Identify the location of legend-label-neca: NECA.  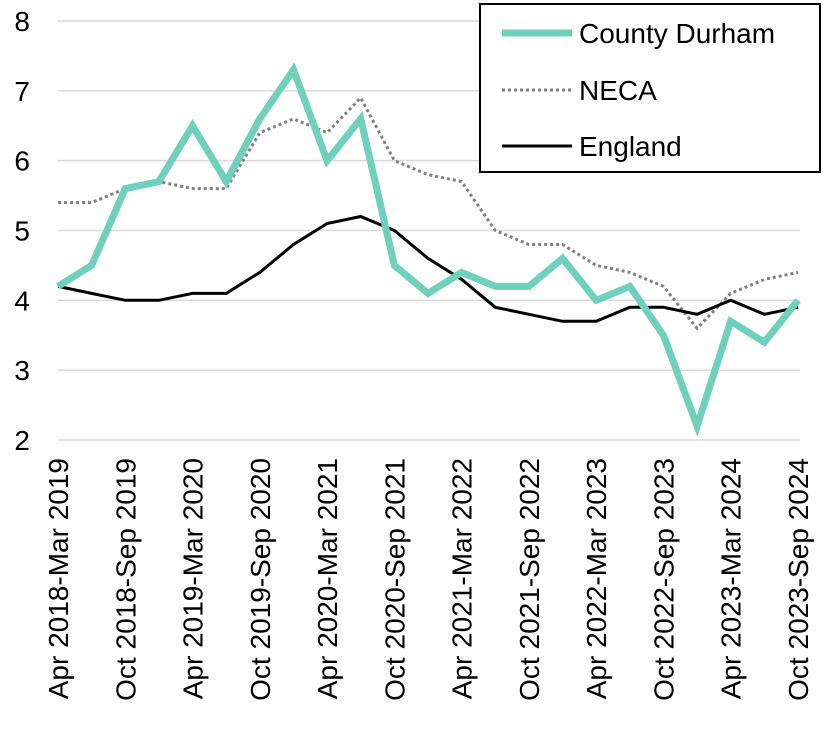
(618, 90).